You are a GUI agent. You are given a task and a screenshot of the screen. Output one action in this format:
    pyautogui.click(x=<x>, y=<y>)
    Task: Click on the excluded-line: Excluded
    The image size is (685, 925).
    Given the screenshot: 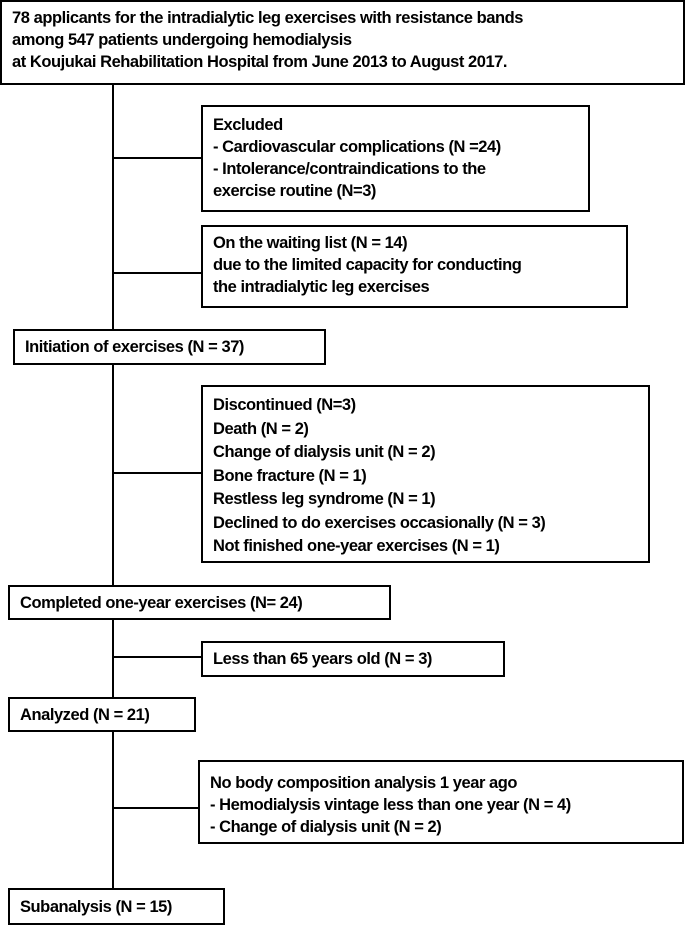 What is the action you would take?
    pyautogui.click(x=248, y=125)
    